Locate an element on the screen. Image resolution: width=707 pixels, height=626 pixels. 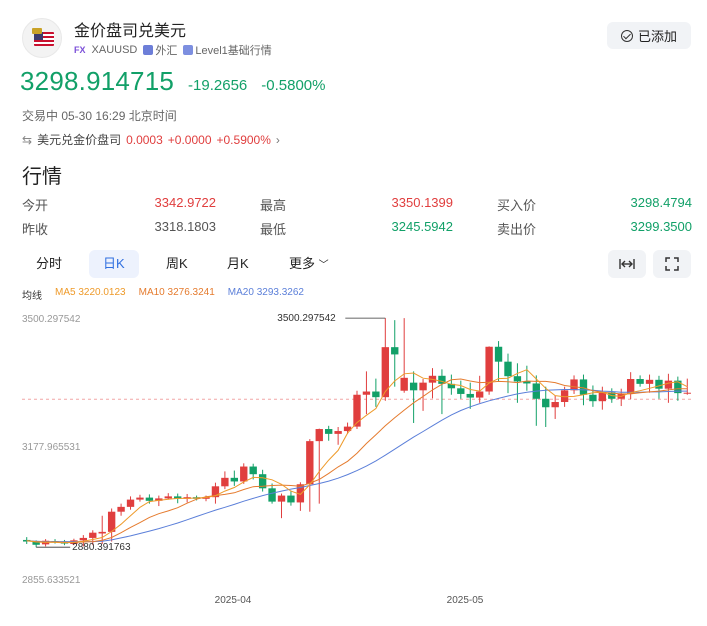
ma20-label: MA20 3293.3262 is located at coordinates (265, 292).